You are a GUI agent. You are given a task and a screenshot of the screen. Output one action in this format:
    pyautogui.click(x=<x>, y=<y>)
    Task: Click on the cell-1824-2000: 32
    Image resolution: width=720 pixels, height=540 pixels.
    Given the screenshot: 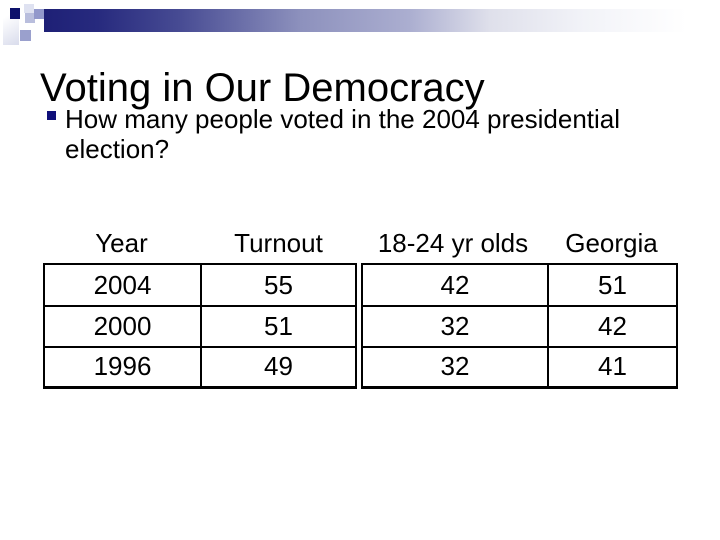 What is the action you would take?
    pyautogui.click(x=455, y=325)
    